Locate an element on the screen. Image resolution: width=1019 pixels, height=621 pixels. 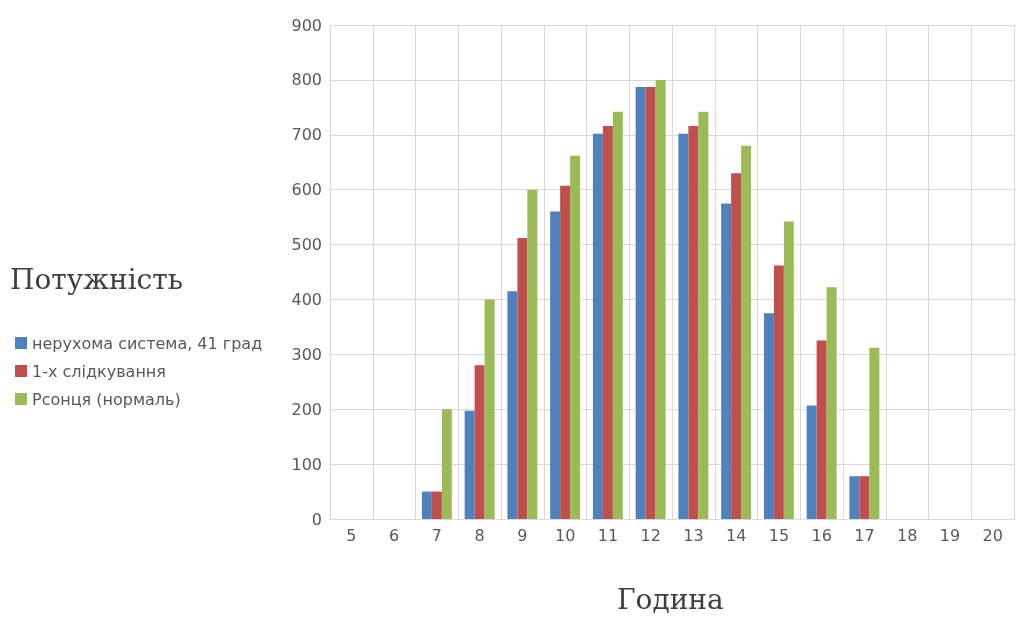
x-tick-label: 13 is located at coordinates (693, 535).